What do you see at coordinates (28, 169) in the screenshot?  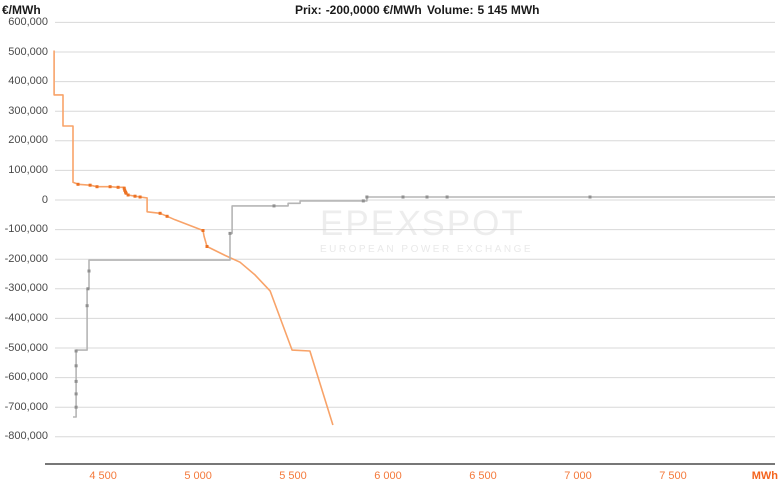 I see `y-tick-label: 100,000` at bounding box center [28, 169].